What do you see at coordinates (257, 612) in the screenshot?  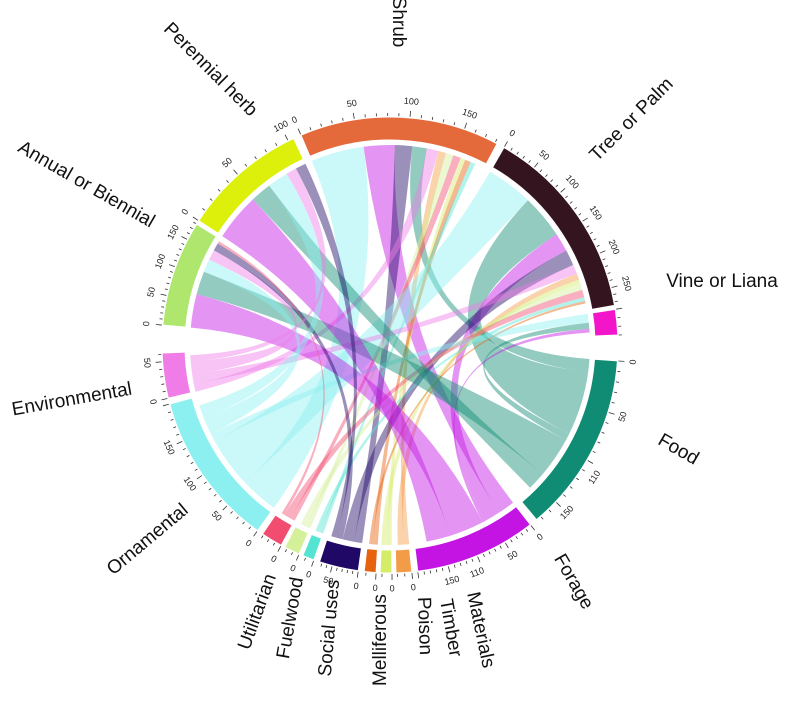 I see `segment-label-utilitarian: Utilitarian` at bounding box center [257, 612].